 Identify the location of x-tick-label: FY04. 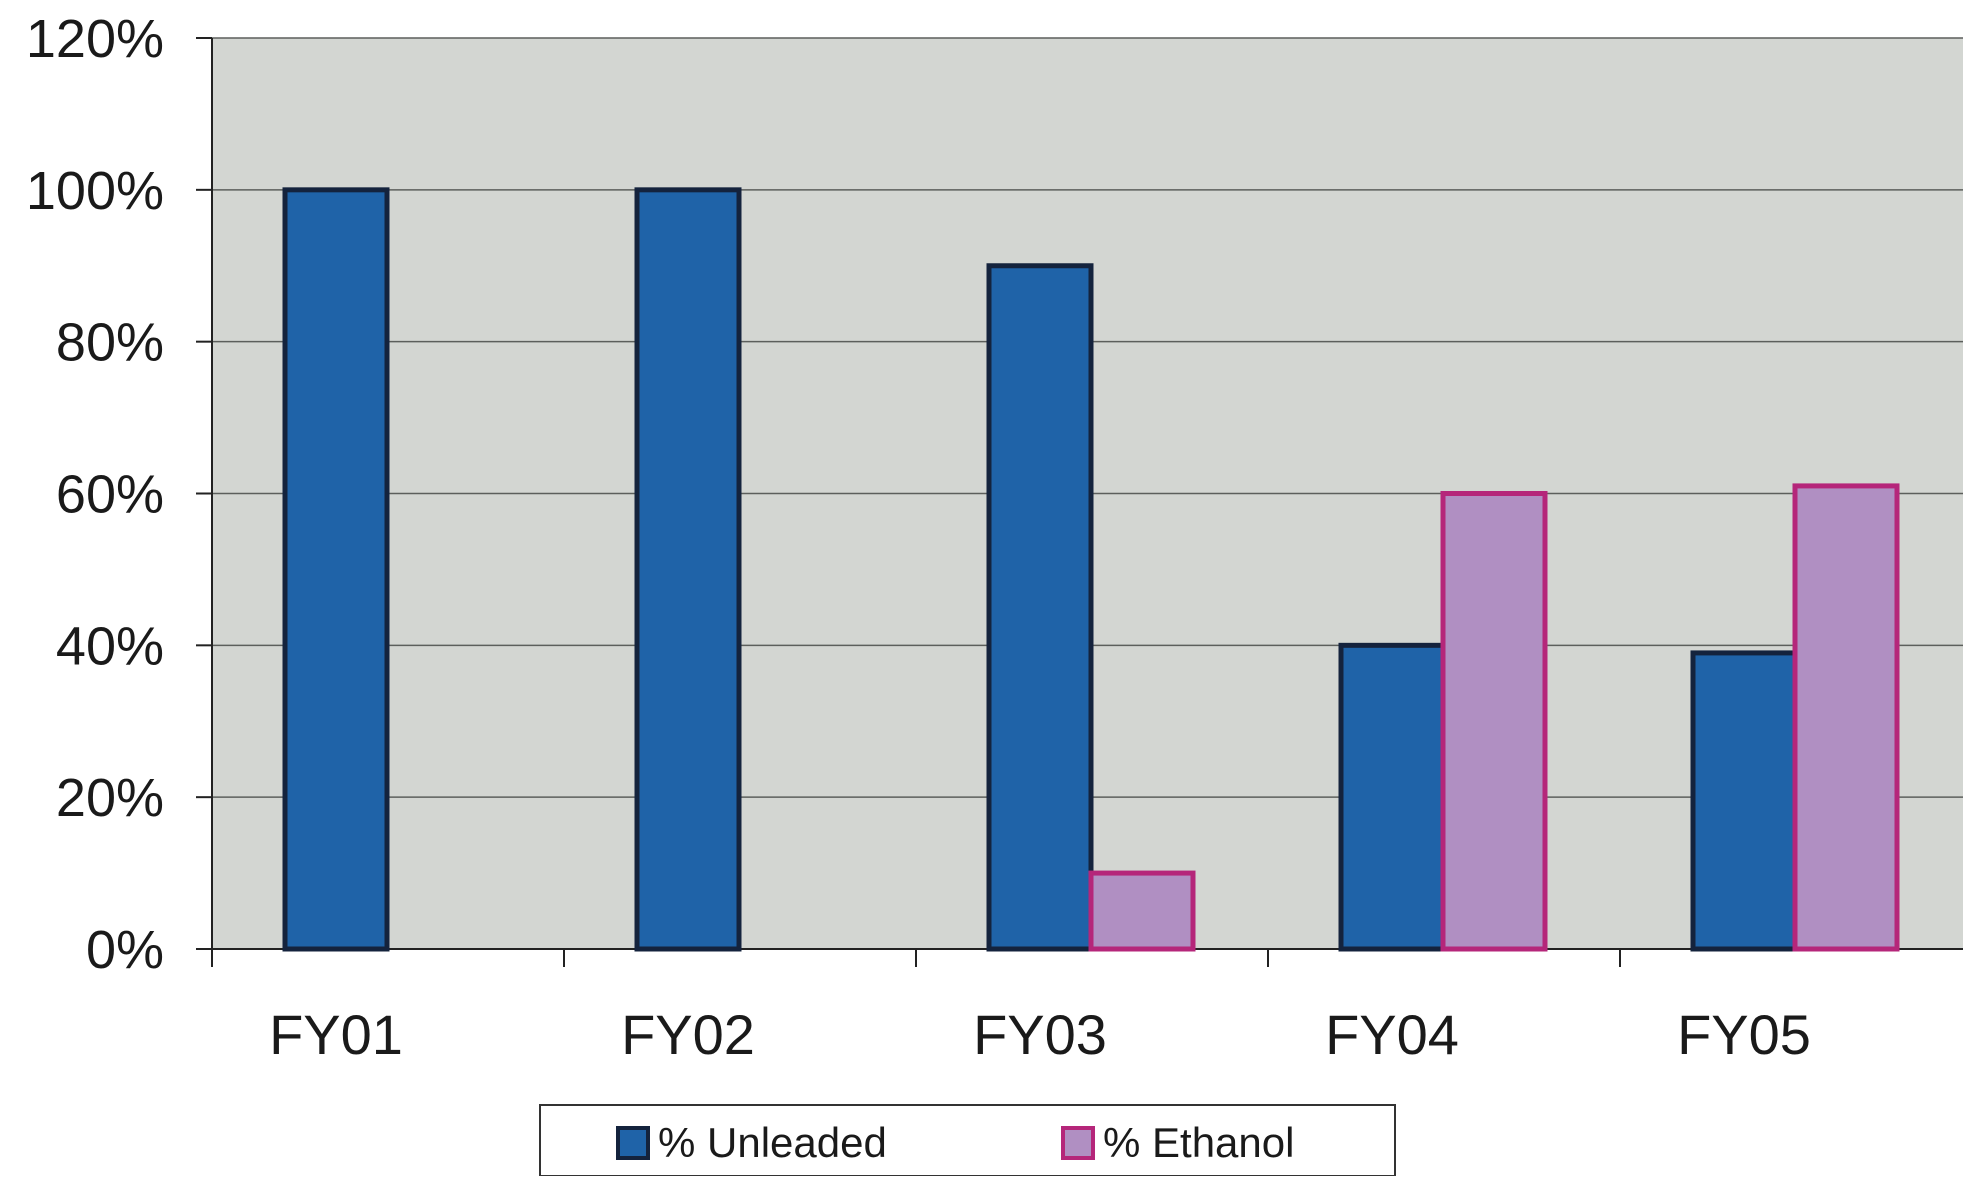
(1392, 1034).